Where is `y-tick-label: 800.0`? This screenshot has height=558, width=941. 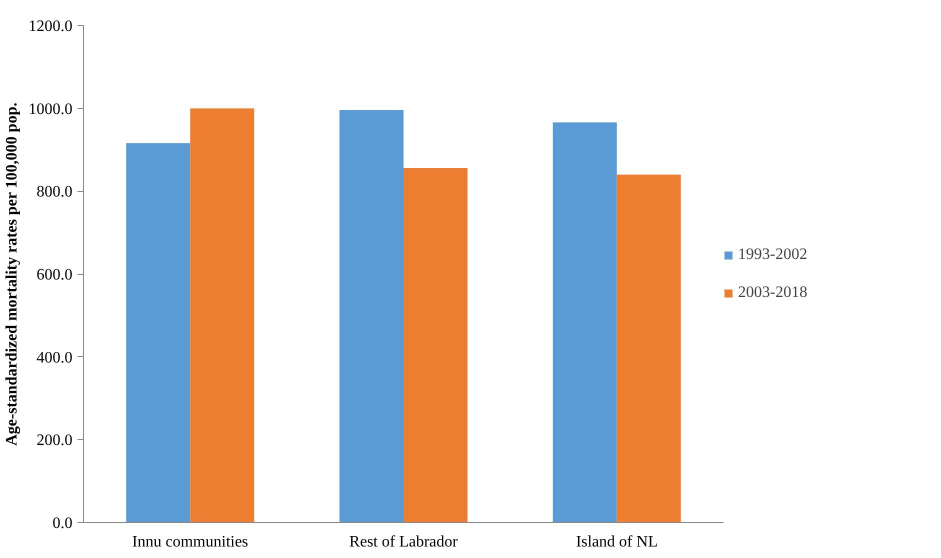
y-tick-label: 800.0 is located at coordinates (54, 192).